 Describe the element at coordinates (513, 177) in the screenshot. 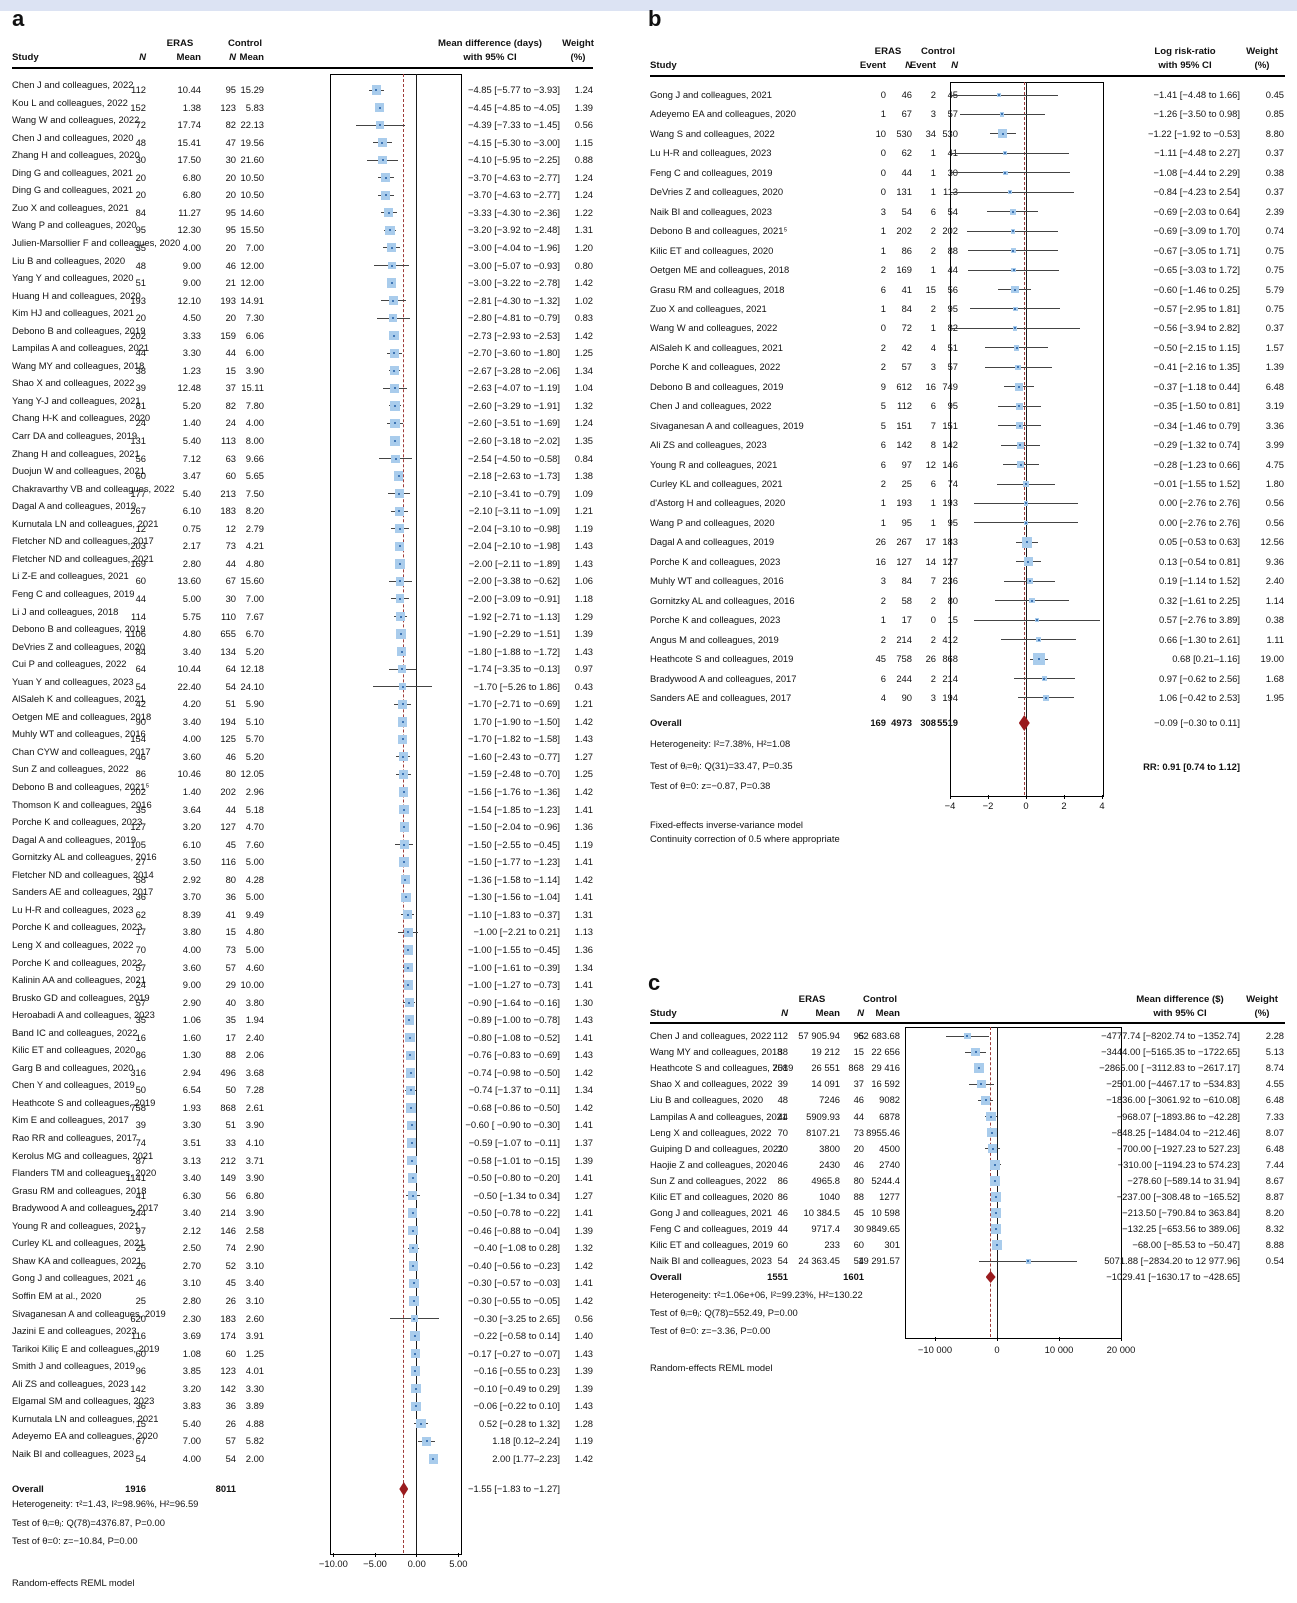

I see `ci-text: −3.70 [−4.63 to −2.77]` at that location.